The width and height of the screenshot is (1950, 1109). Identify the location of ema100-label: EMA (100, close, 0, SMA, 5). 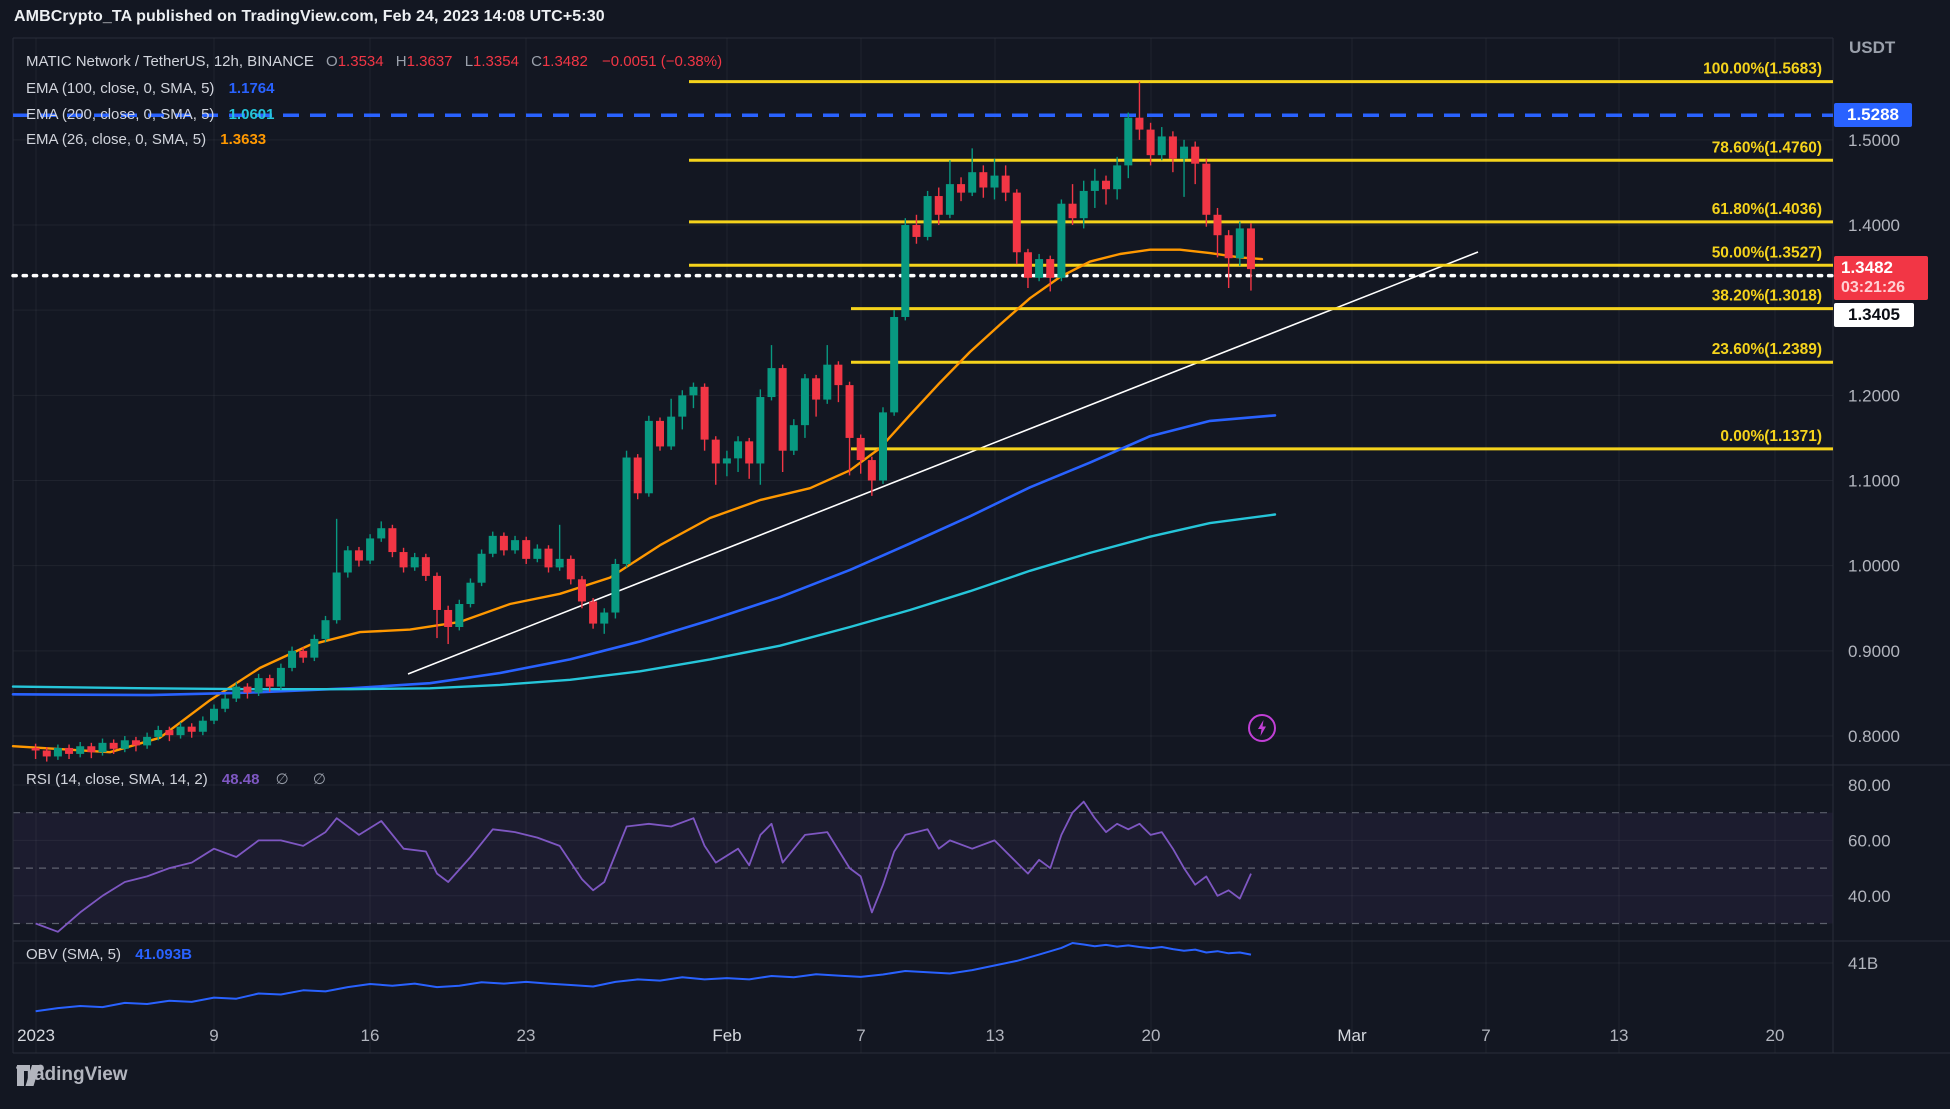
(120, 88).